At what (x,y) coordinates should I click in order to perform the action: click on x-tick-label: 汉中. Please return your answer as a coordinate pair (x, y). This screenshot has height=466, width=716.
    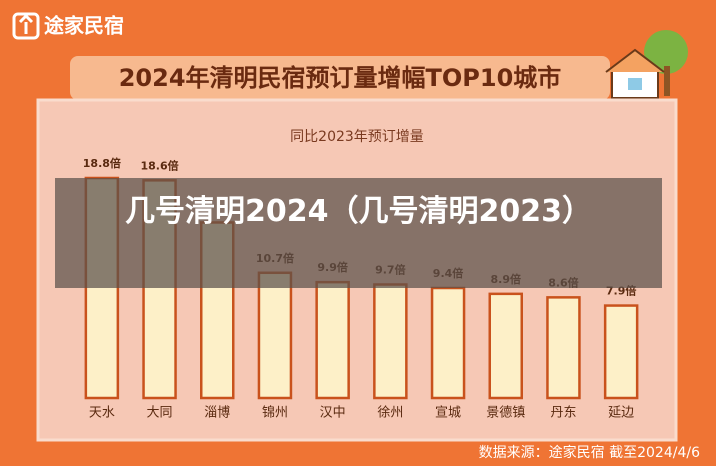
    Looking at the image, I should click on (333, 413).